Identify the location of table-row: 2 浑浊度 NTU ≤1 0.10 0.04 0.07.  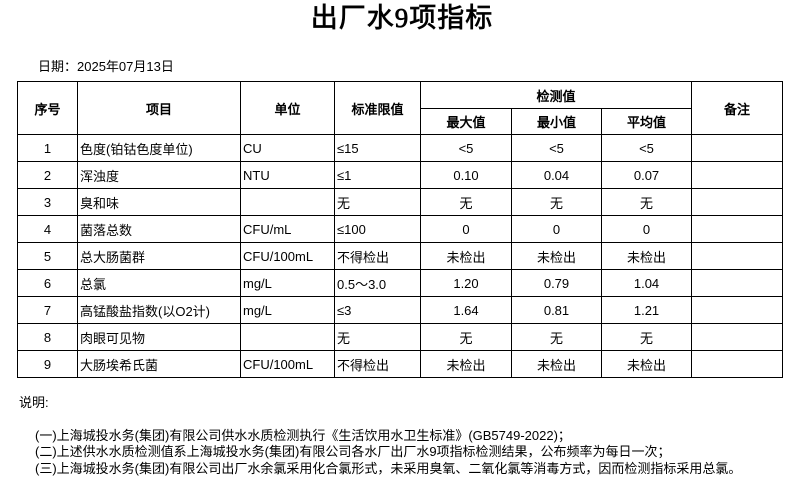
(400, 175).